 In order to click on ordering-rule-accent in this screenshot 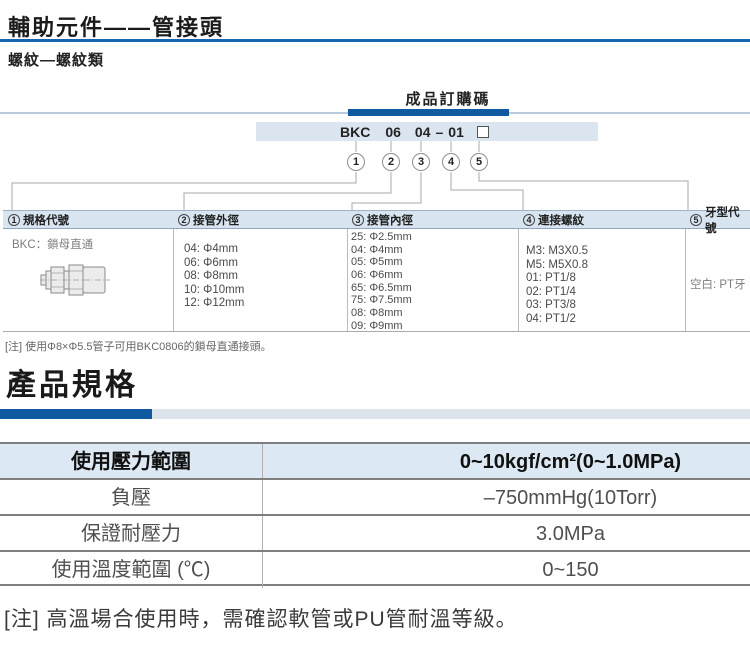, I will do `click(428, 112)`.